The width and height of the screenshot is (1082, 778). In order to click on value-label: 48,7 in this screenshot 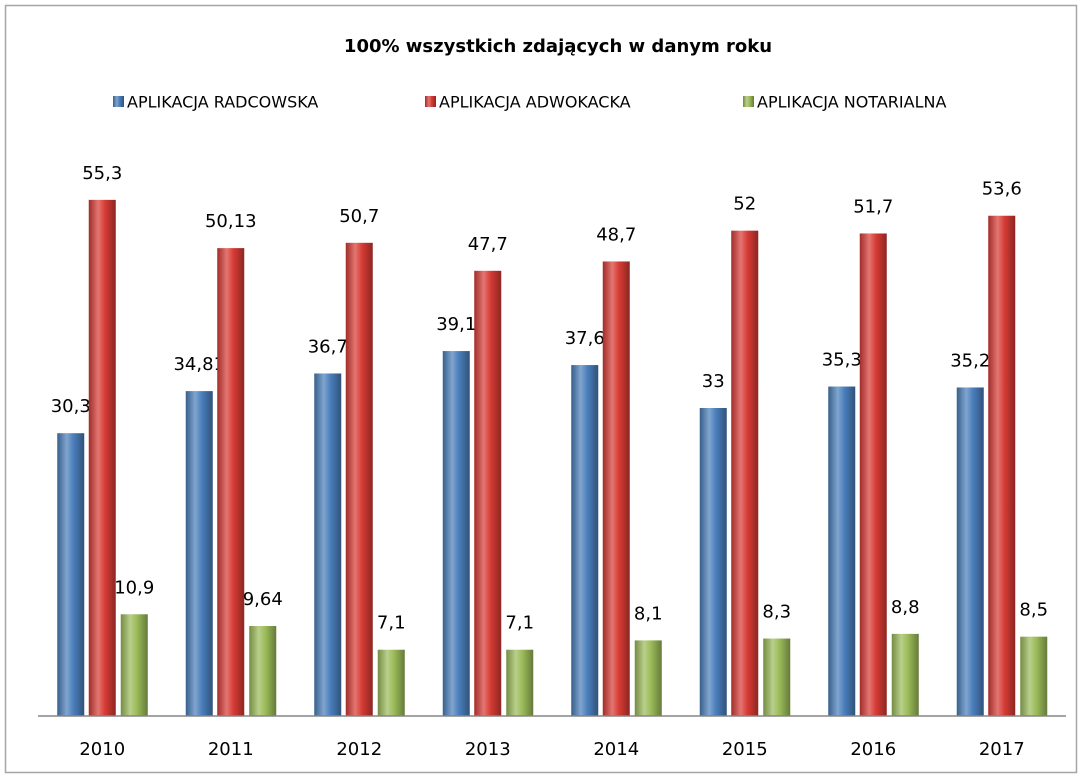, I will do `click(616, 234)`.